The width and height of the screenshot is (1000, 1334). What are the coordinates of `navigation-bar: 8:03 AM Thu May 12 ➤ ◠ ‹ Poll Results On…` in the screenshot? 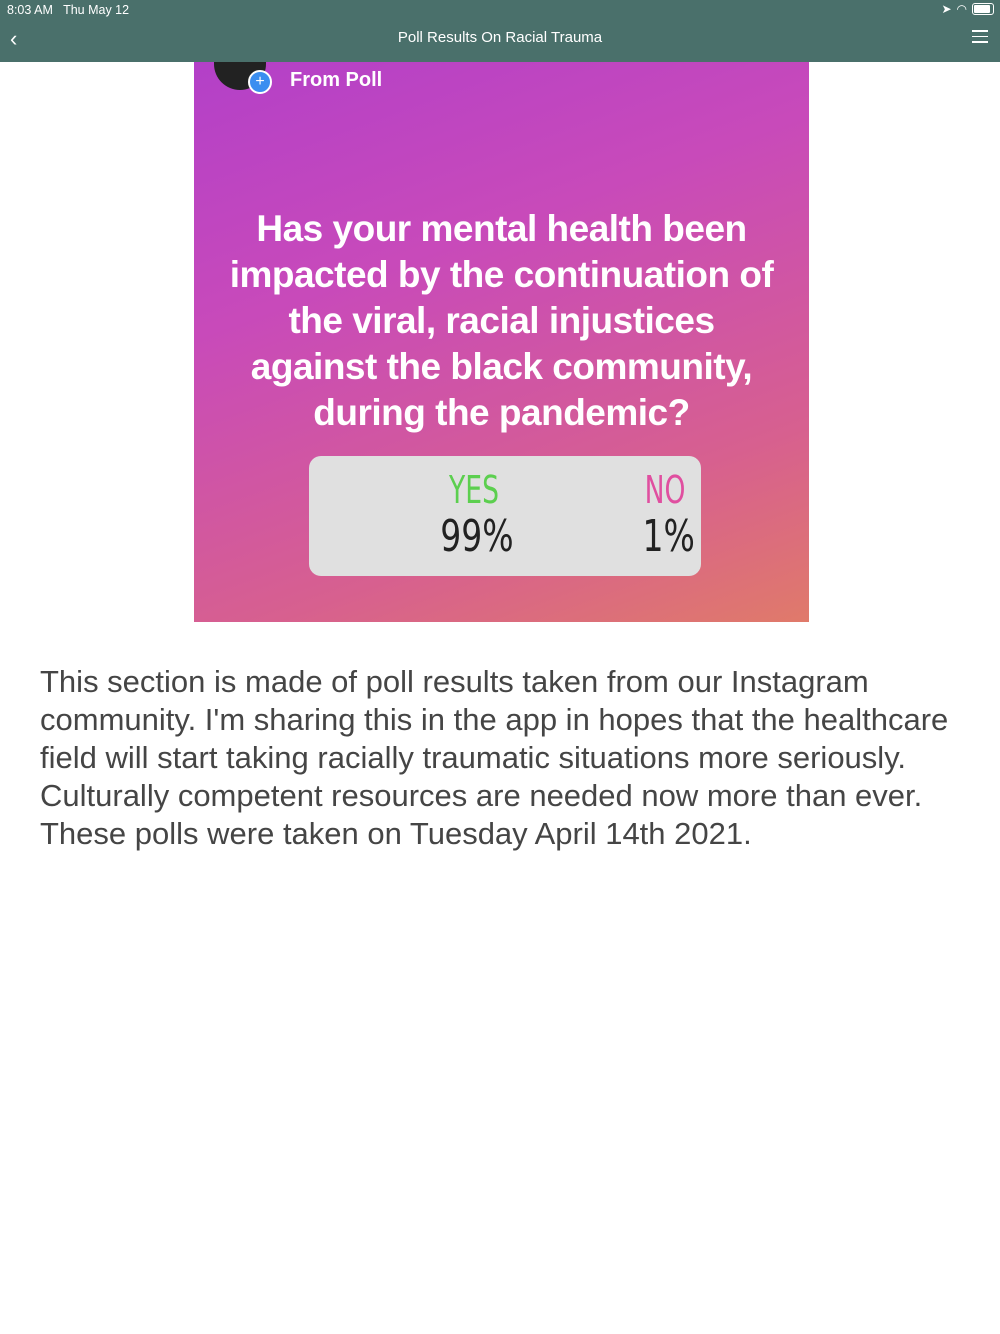 It's located at (500, 31).